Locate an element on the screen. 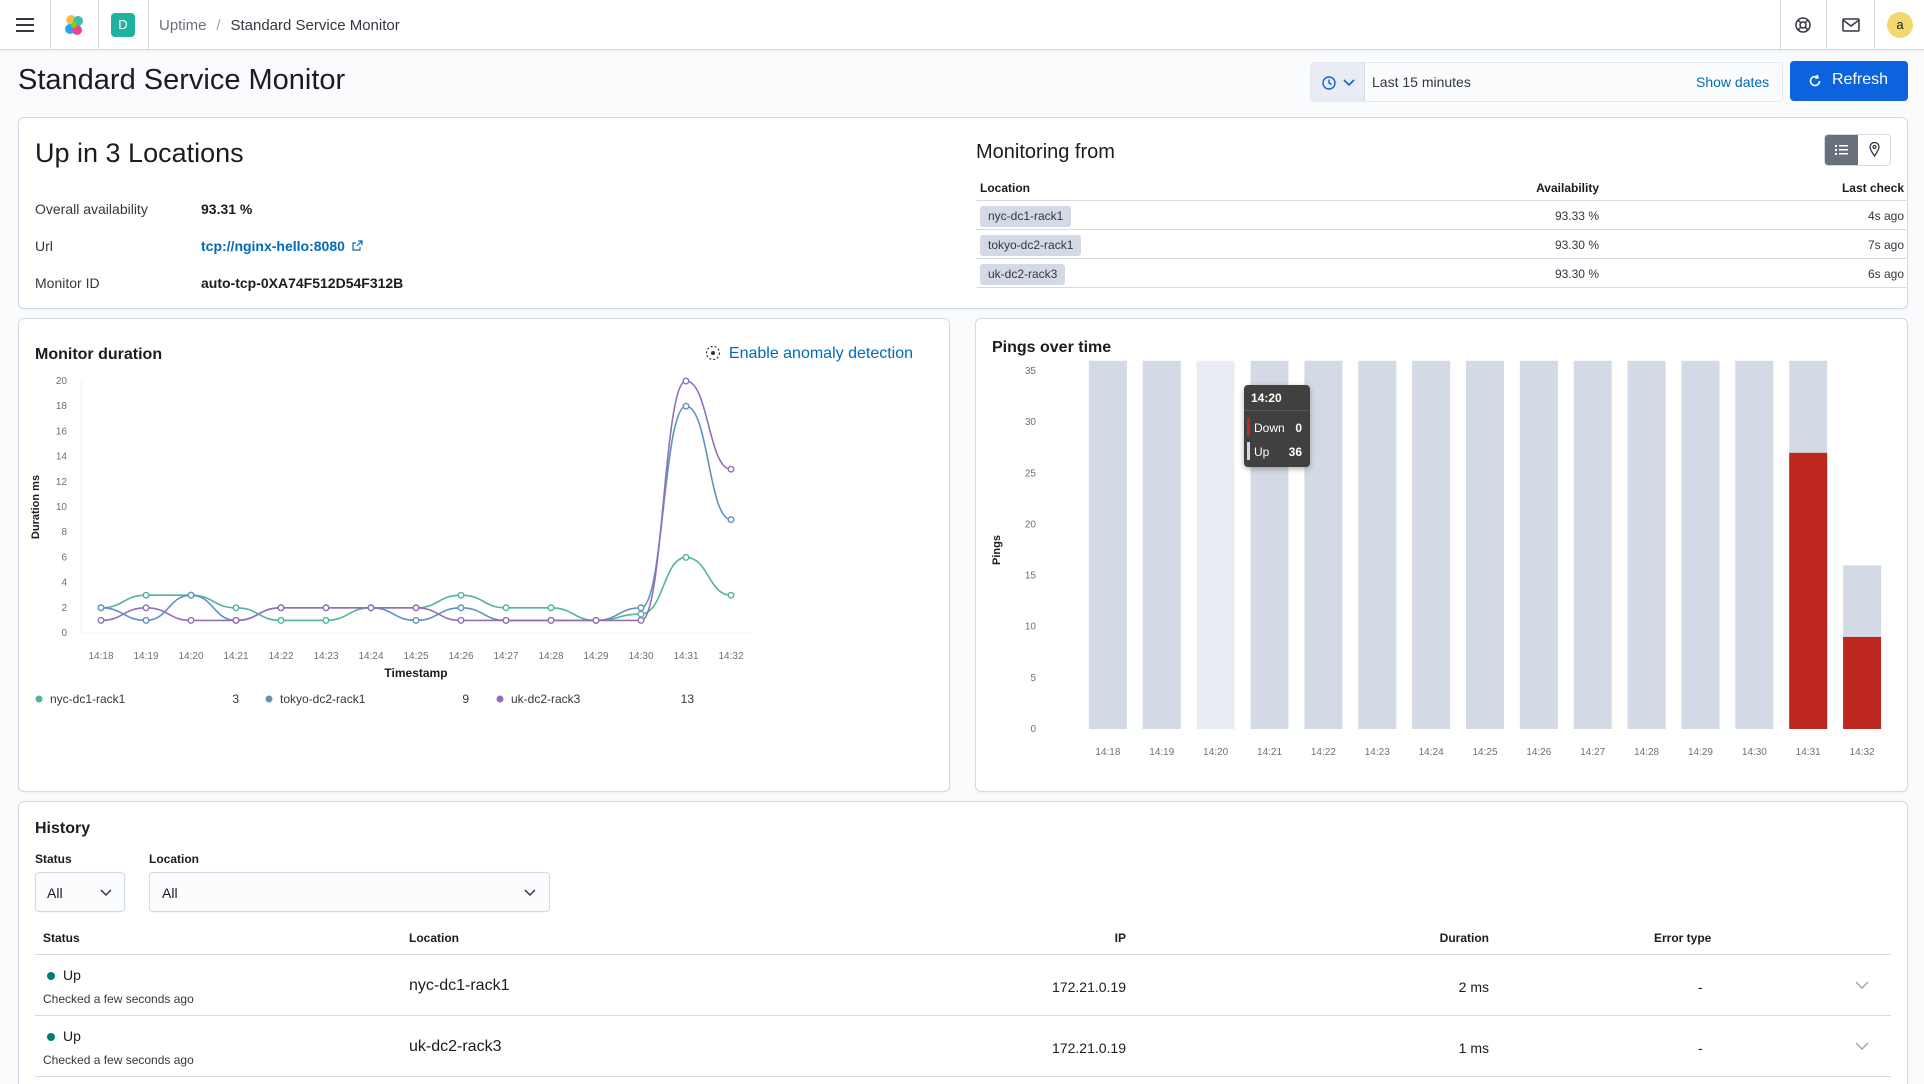 Image resolution: width=1924 pixels, height=1084 pixels. space-avatar: D is located at coordinates (123, 25).